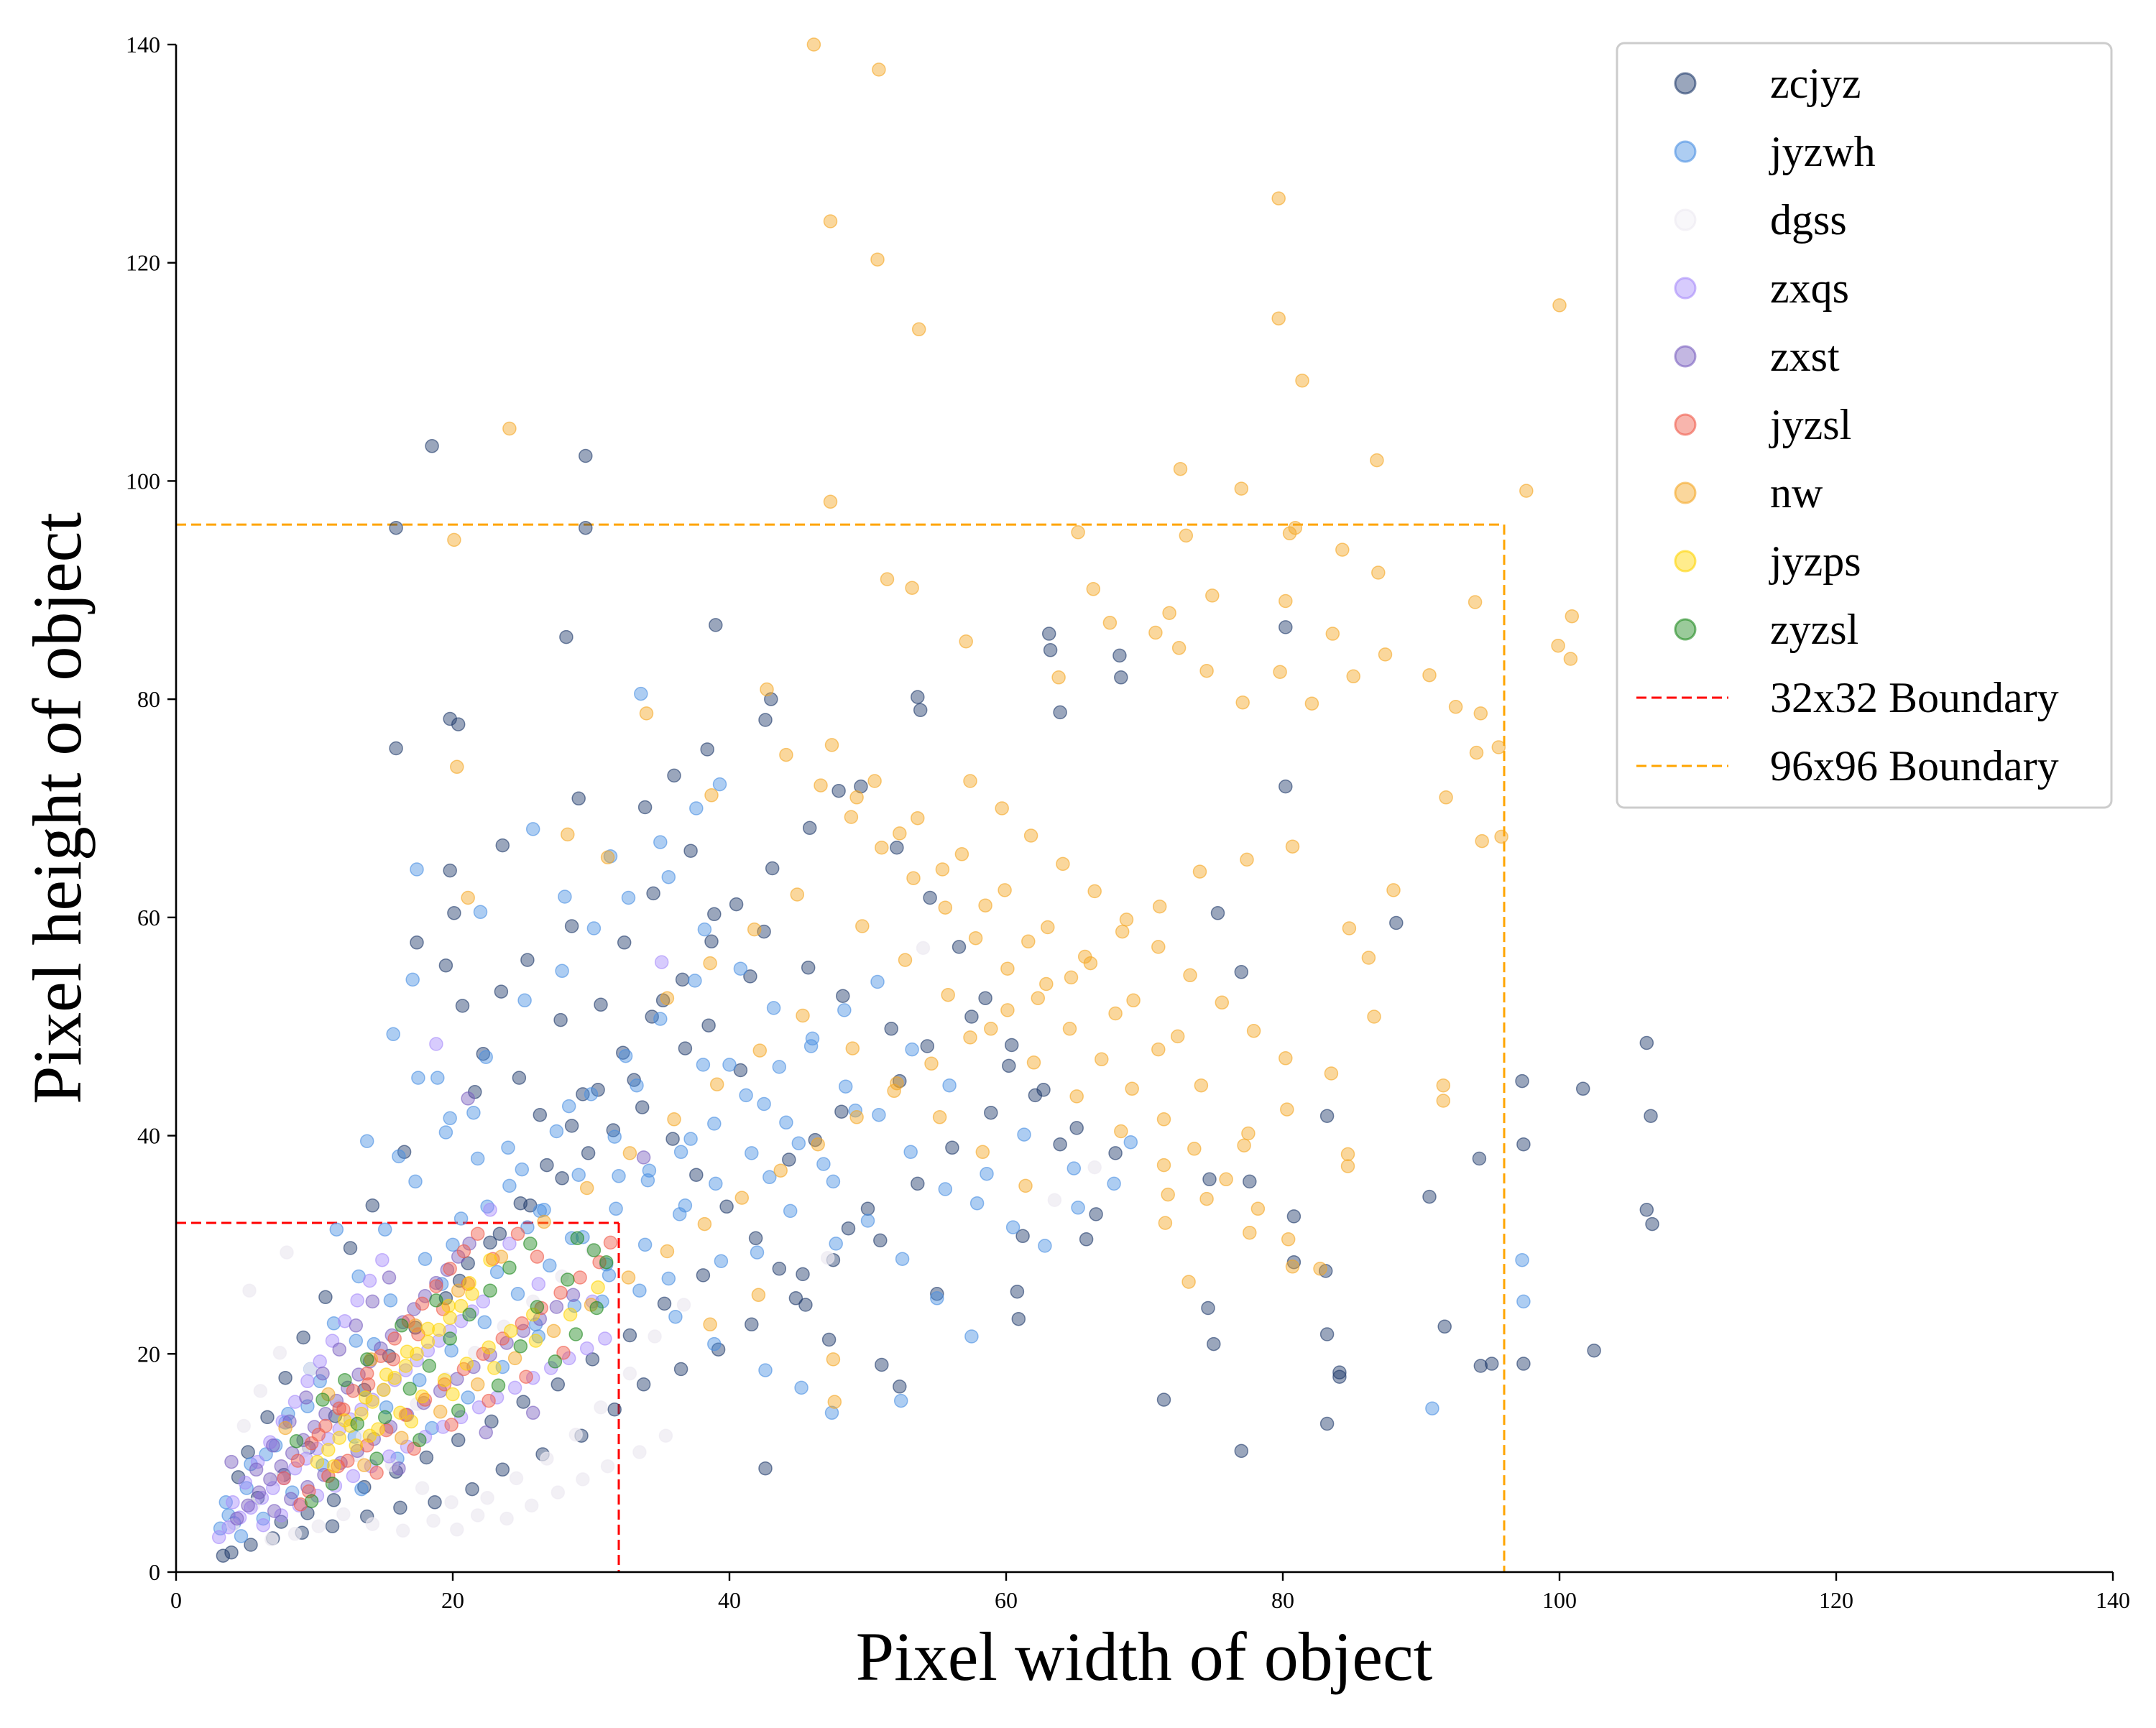 Image resolution: width=2156 pixels, height=1728 pixels. What do you see at coordinates (1685, 493) in the screenshot?
I see `legend-marker-nw` at bounding box center [1685, 493].